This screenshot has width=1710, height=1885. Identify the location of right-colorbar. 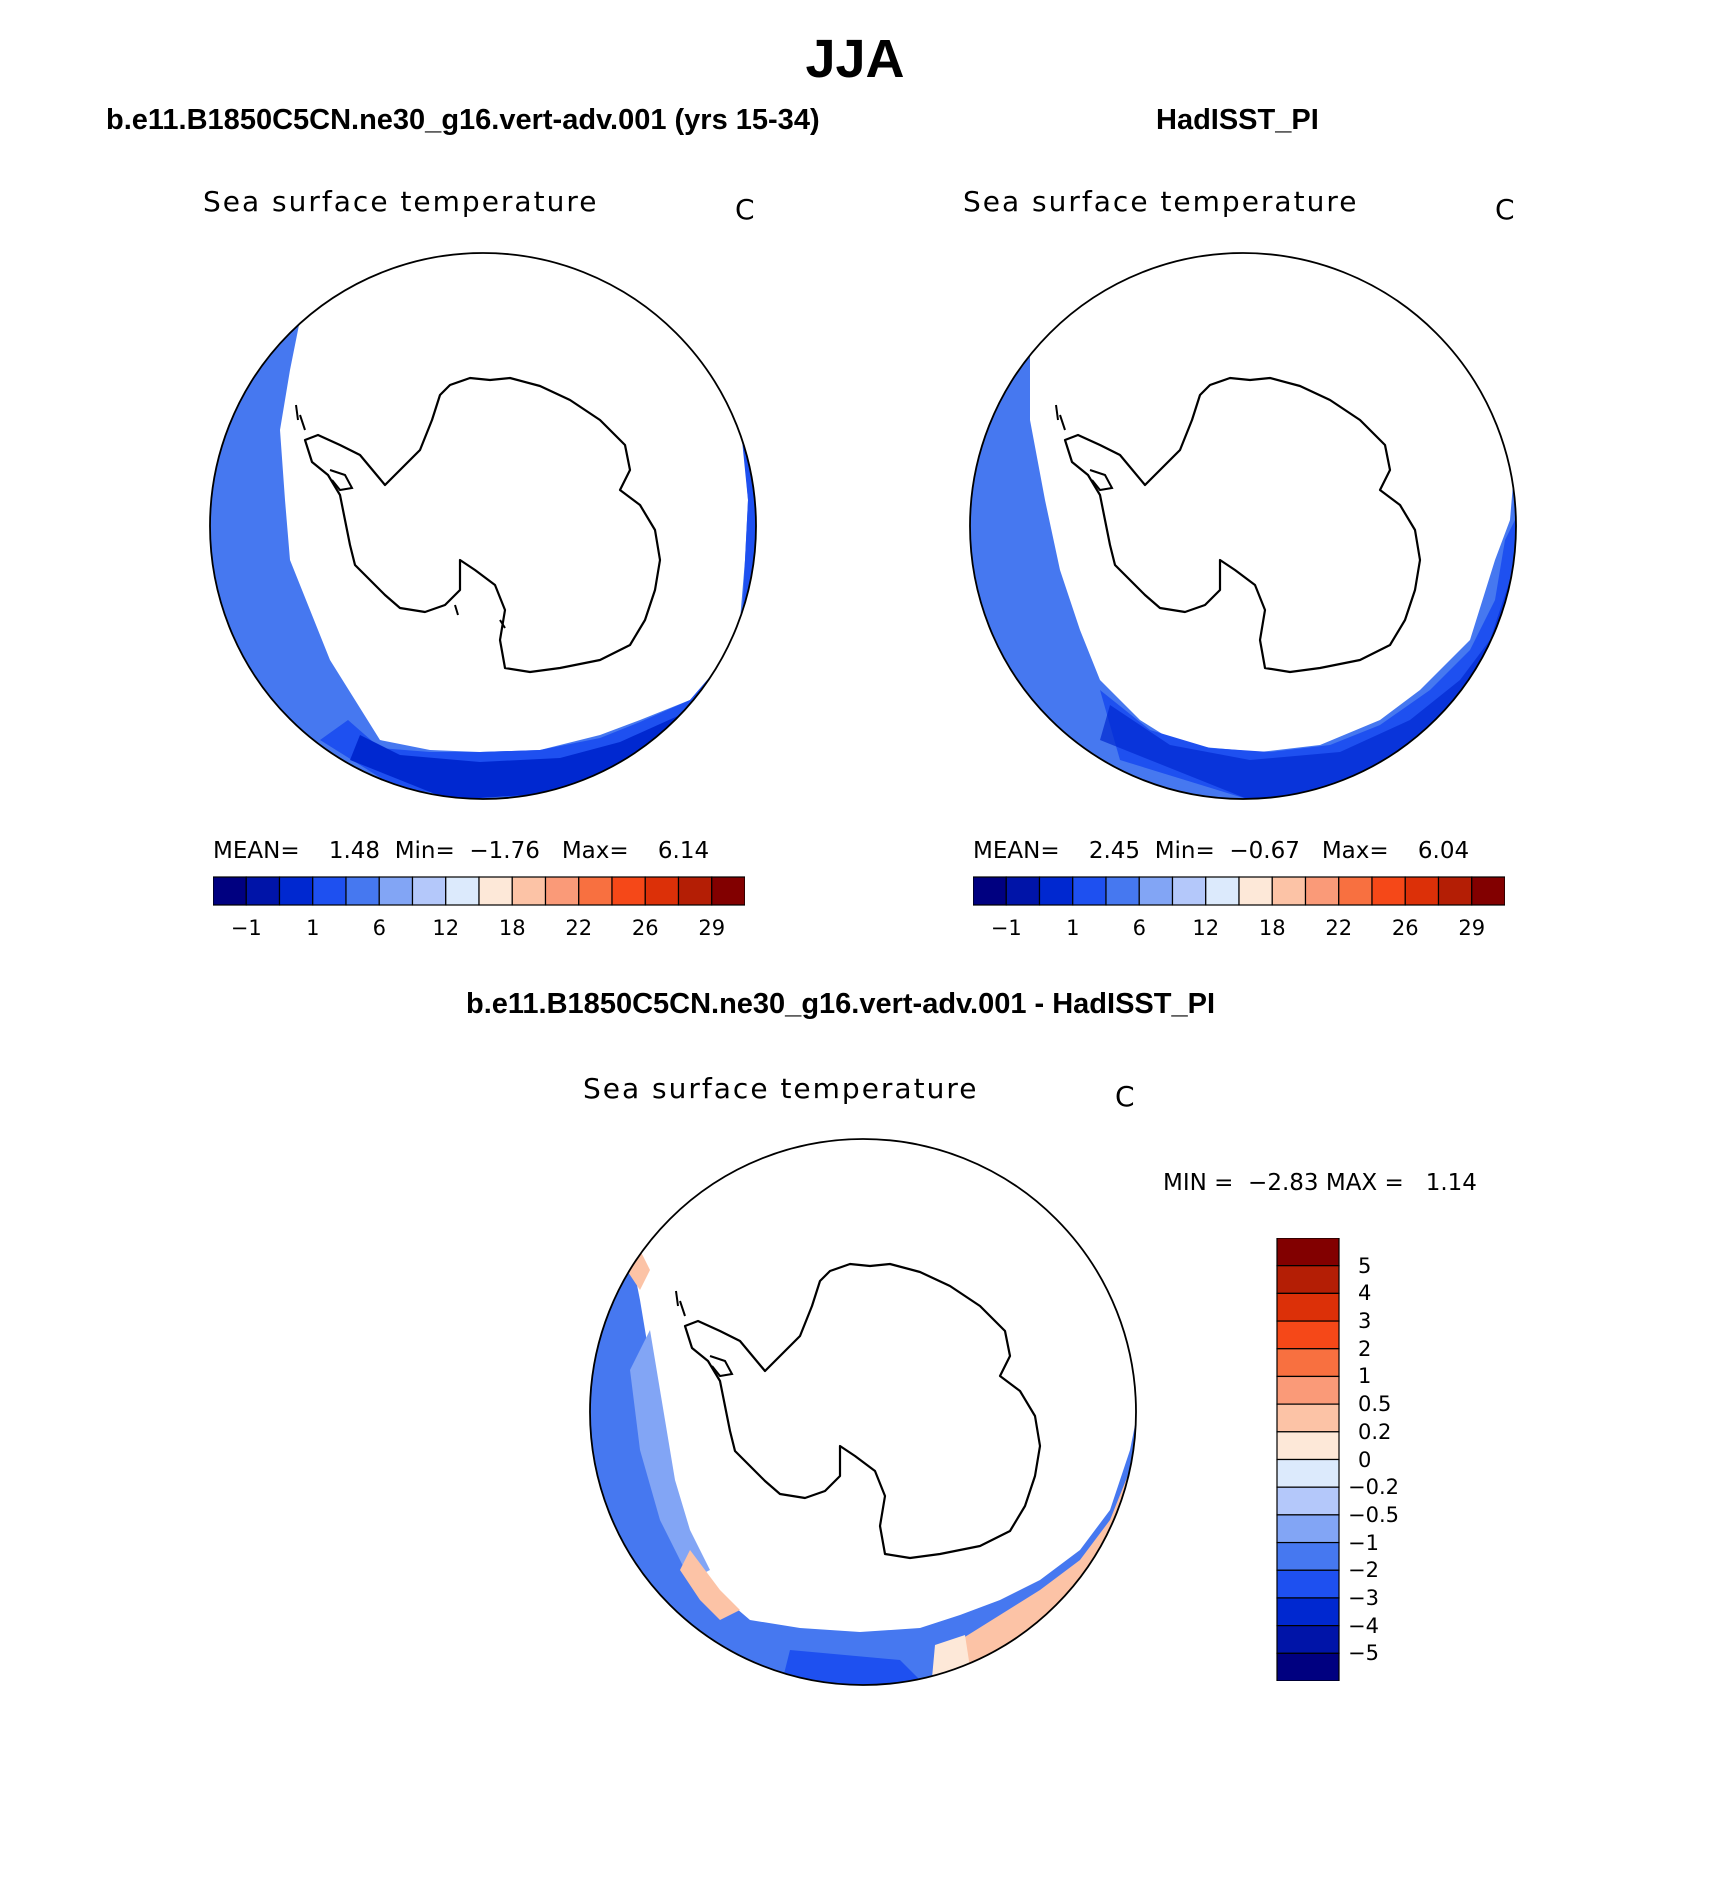
(1239, 891).